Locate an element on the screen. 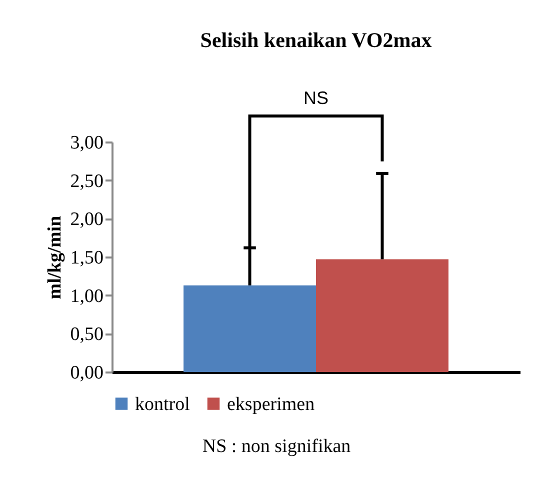  y-tick-label: 1,00 is located at coordinates (87, 296).